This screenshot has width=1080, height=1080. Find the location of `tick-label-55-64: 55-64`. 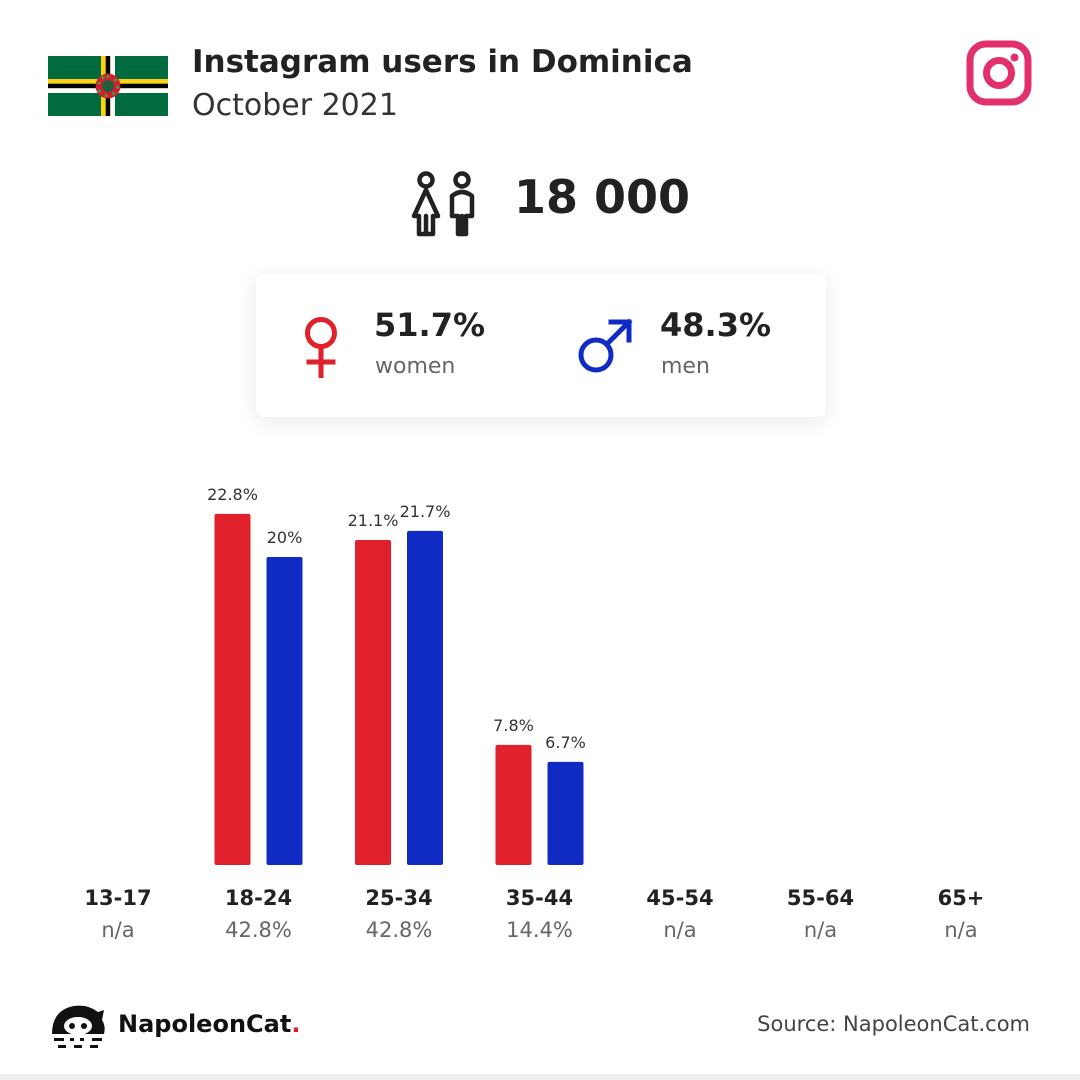

tick-label-55-64: 55-64 is located at coordinates (820, 898).